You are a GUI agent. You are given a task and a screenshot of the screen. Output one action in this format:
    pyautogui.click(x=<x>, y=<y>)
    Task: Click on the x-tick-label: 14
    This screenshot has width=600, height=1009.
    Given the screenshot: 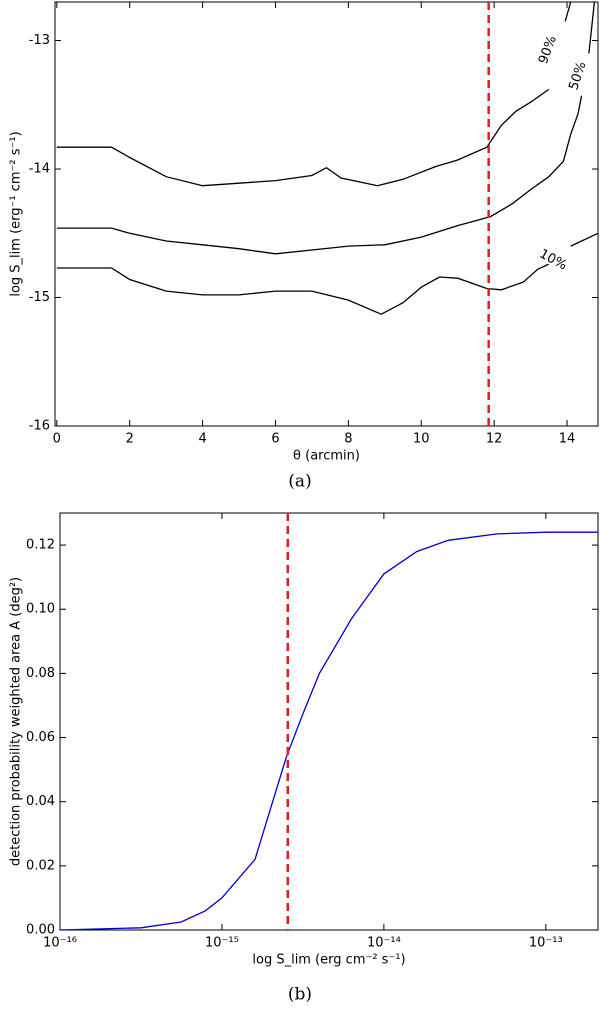 What is the action you would take?
    pyautogui.click(x=567, y=439)
    